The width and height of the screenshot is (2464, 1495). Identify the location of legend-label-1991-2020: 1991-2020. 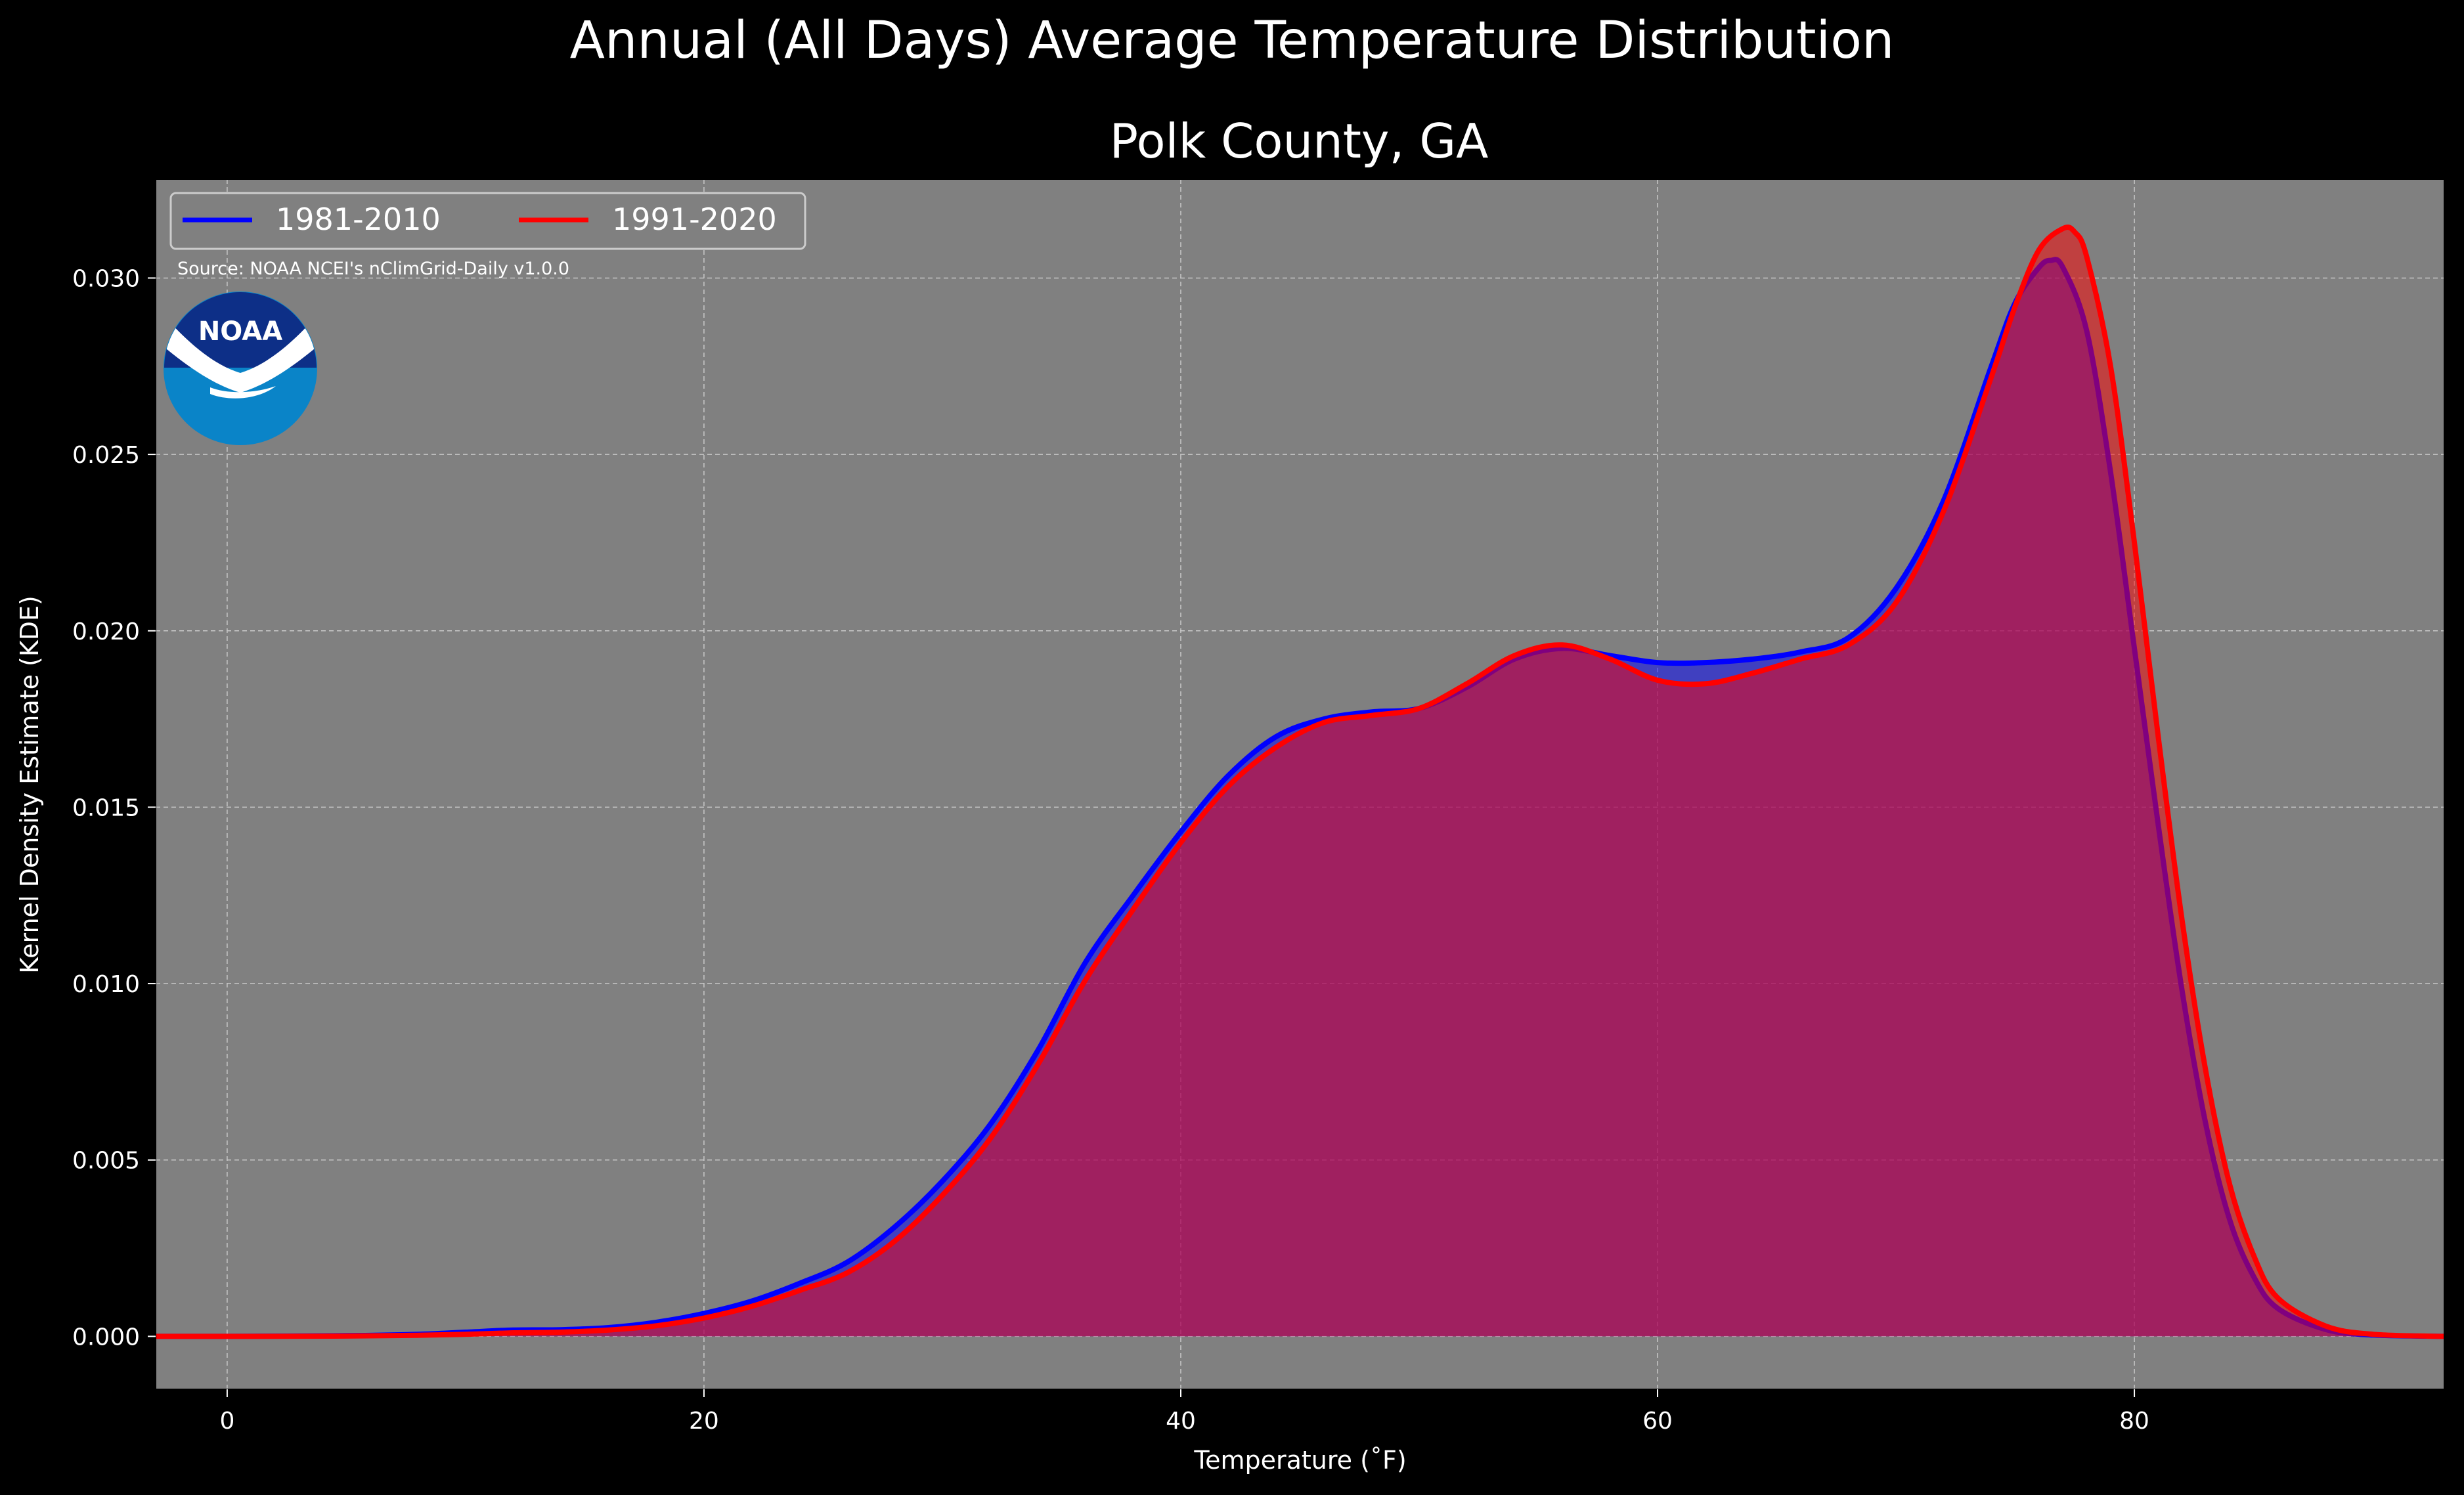
(695, 219).